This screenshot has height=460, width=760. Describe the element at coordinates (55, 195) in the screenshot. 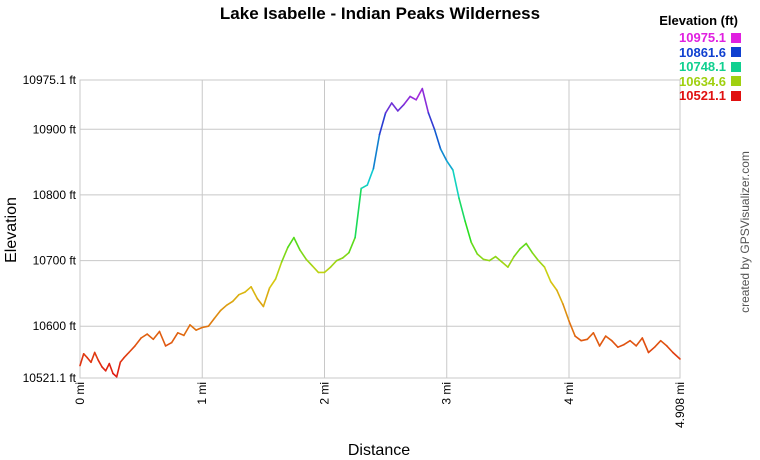

I see `y-tick-label: 10800 ft` at that location.